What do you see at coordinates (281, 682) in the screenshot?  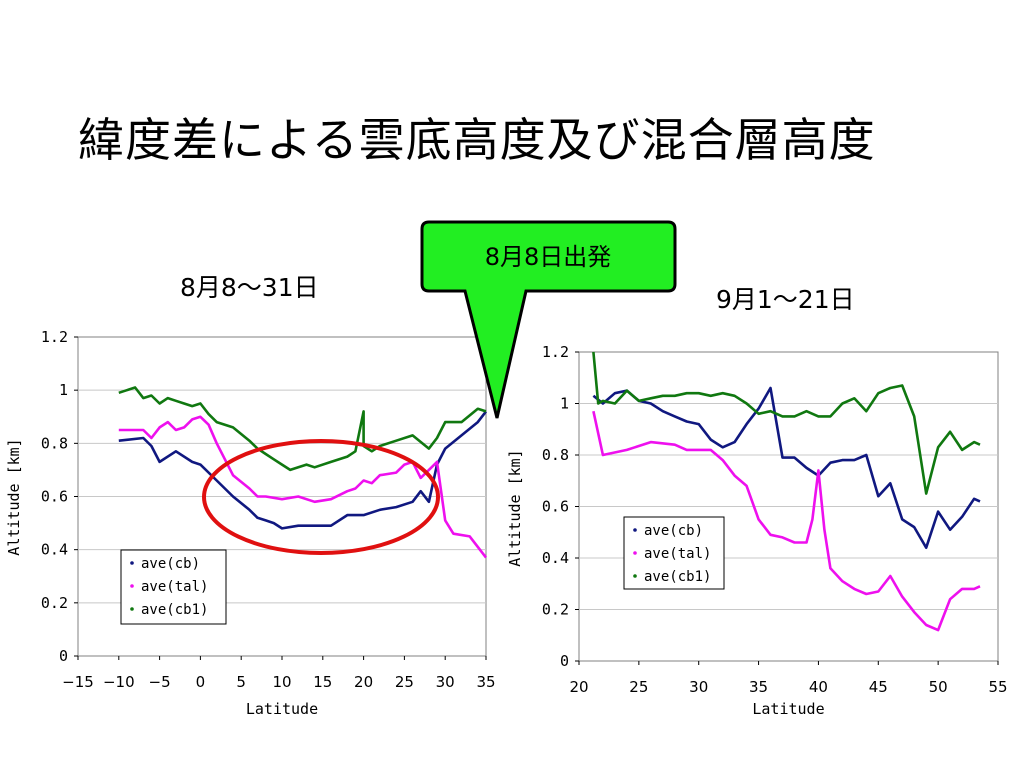 I see `x-tick-label: 10` at bounding box center [281, 682].